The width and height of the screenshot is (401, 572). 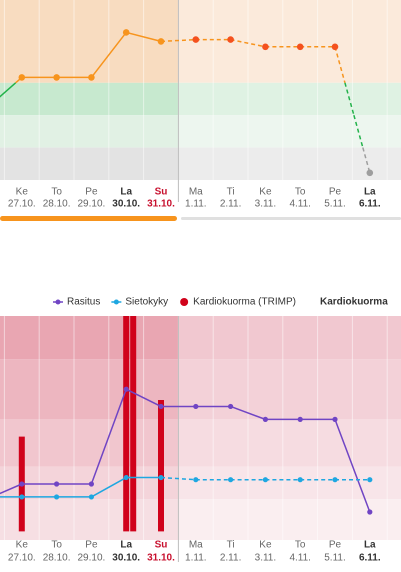 I want to click on scrollbar-thumb, so click(x=88, y=218).